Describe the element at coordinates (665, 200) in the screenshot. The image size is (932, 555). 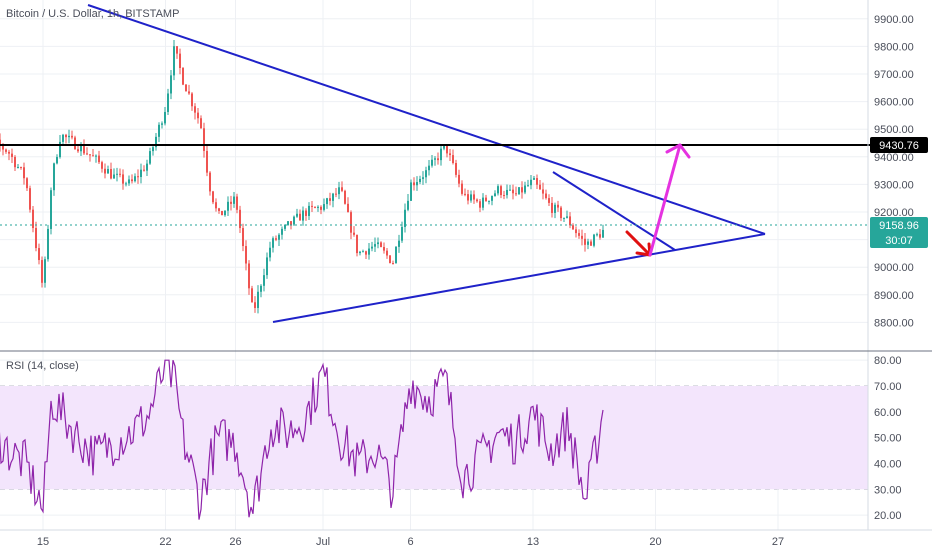
I see `up-arrow-shaft` at that location.